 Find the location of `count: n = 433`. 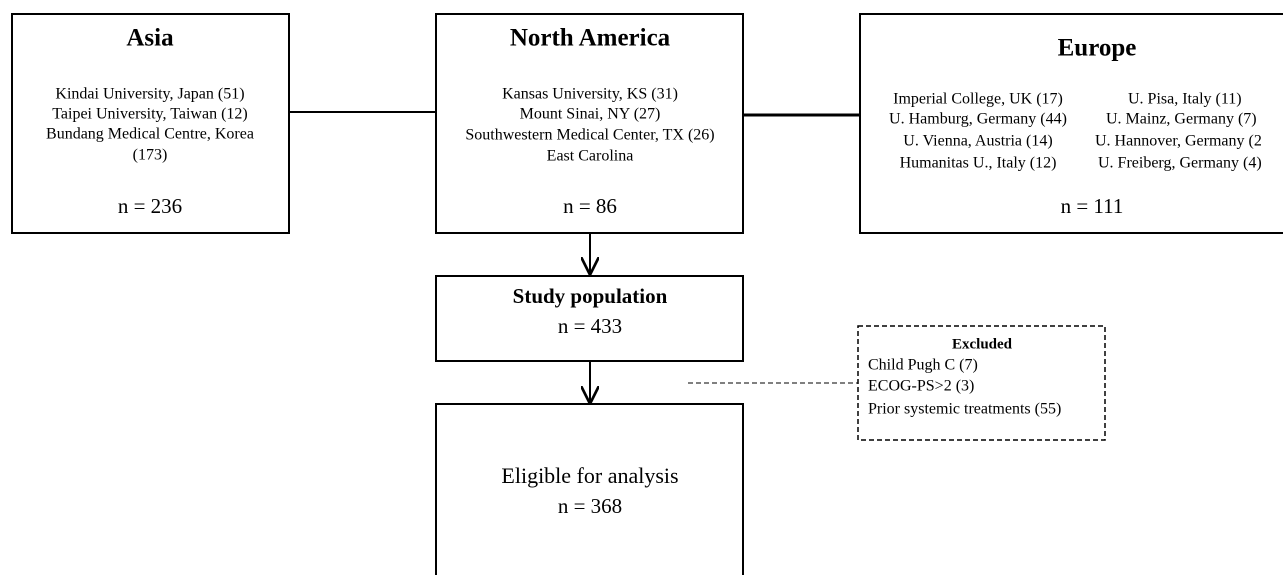

count: n = 433 is located at coordinates (590, 326).